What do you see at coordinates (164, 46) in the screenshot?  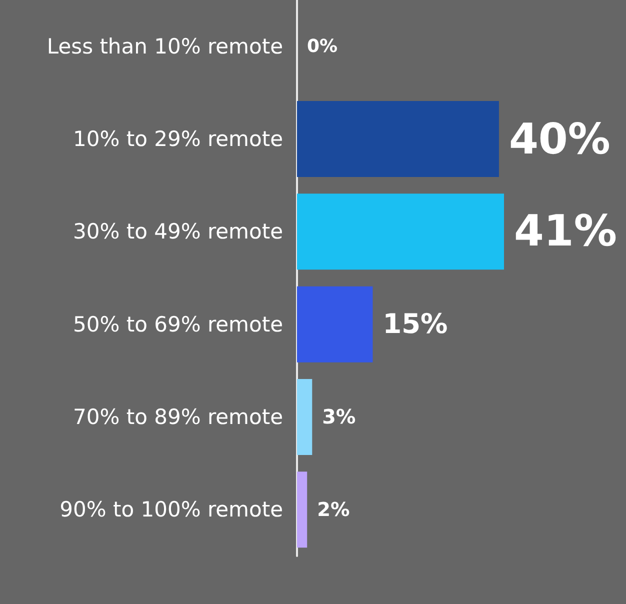 I see `y-tick-label: Less than 10% remote` at bounding box center [164, 46].